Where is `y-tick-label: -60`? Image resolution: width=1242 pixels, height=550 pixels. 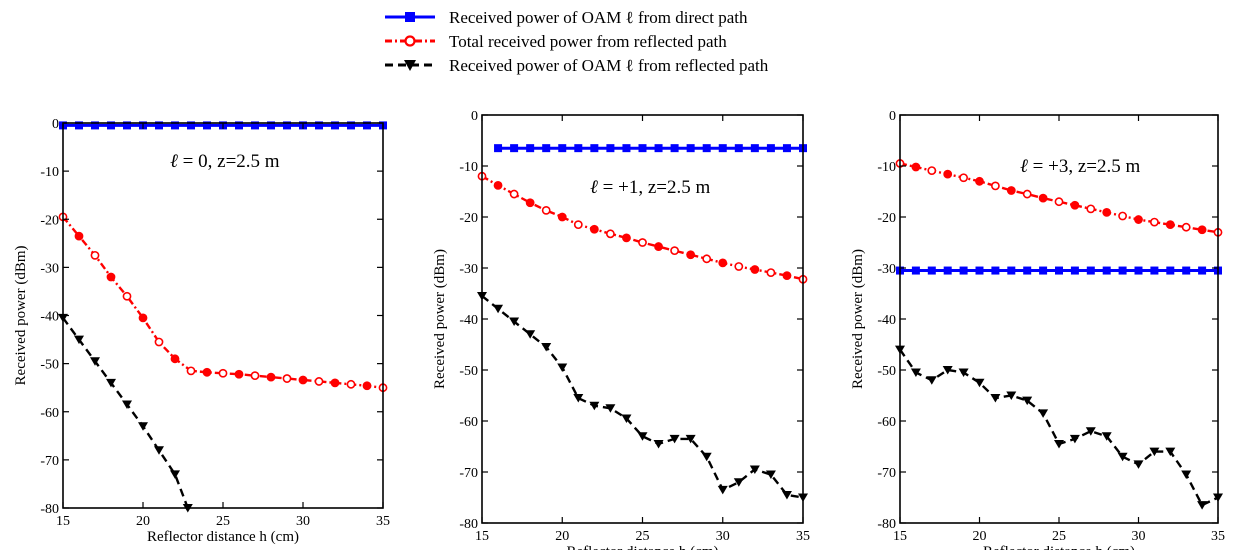 y-tick-label: -60 is located at coordinates (468, 422).